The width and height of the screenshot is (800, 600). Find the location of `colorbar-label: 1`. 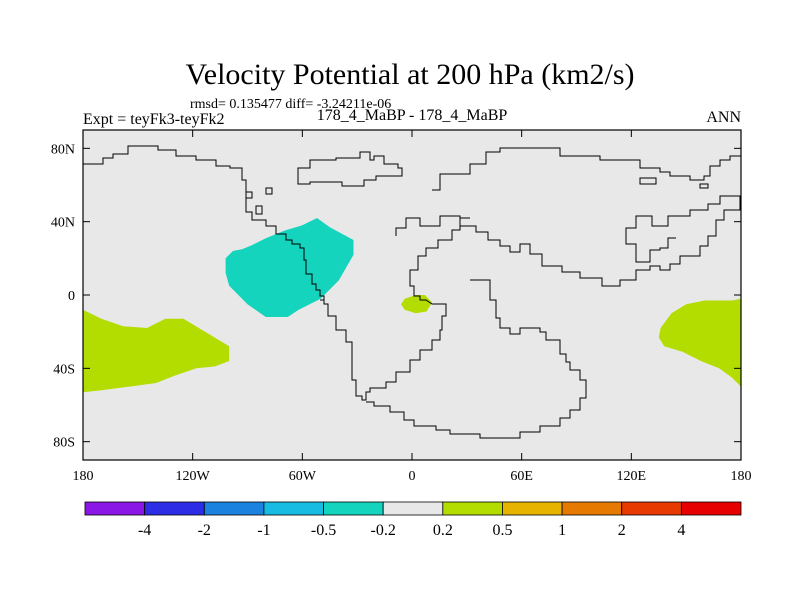

colorbar-label: 1 is located at coordinates (562, 530).